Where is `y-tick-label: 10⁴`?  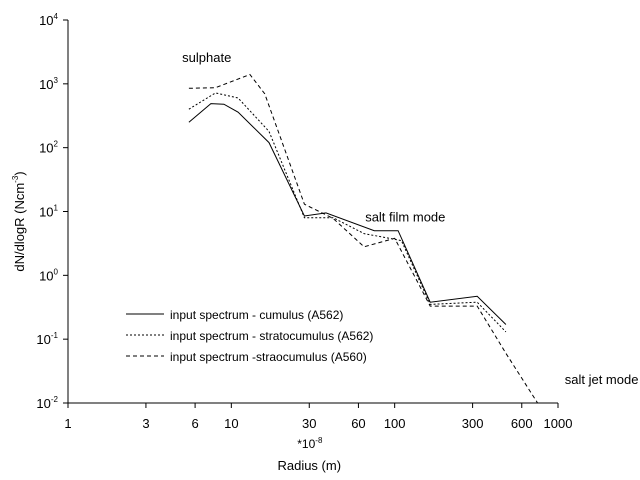 y-tick-label: 10⁴ is located at coordinates (48, 20).